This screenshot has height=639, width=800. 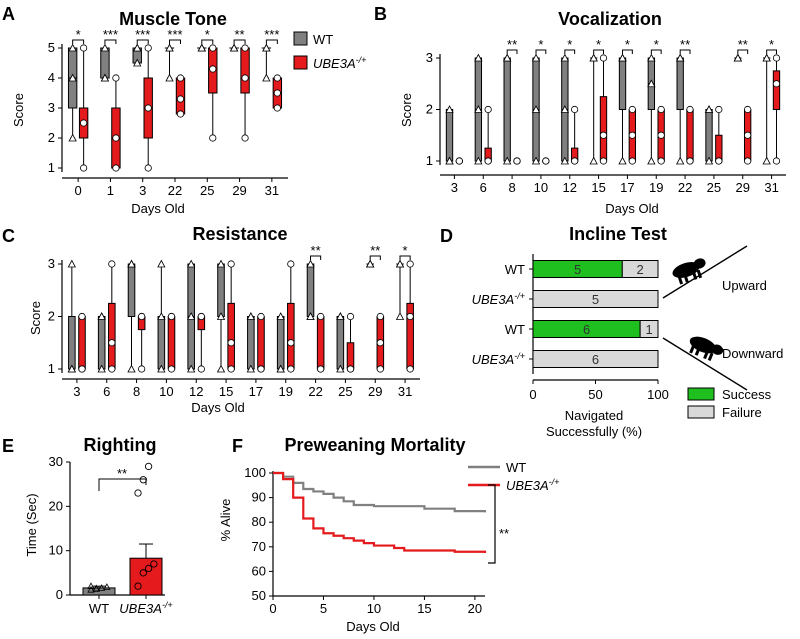 What do you see at coordinates (237, 446) in the screenshot?
I see `panel-letter-f: F` at bounding box center [237, 446].